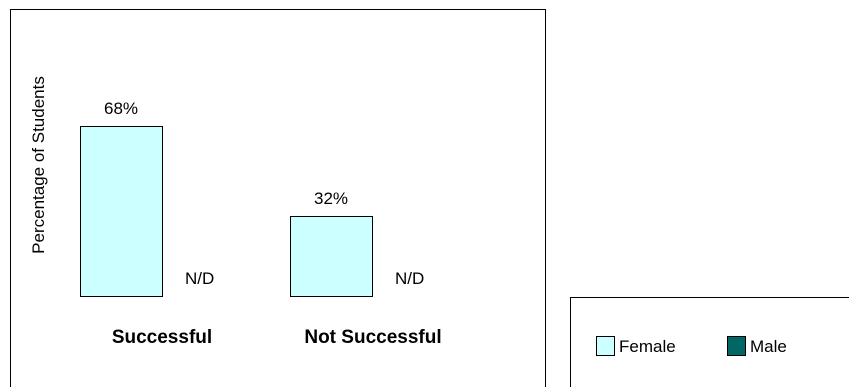 Image resolution: width=849 pixels, height=387 pixels. Describe the element at coordinates (768, 346) in the screenshot. I see `legend-label-male: Male` at that location.